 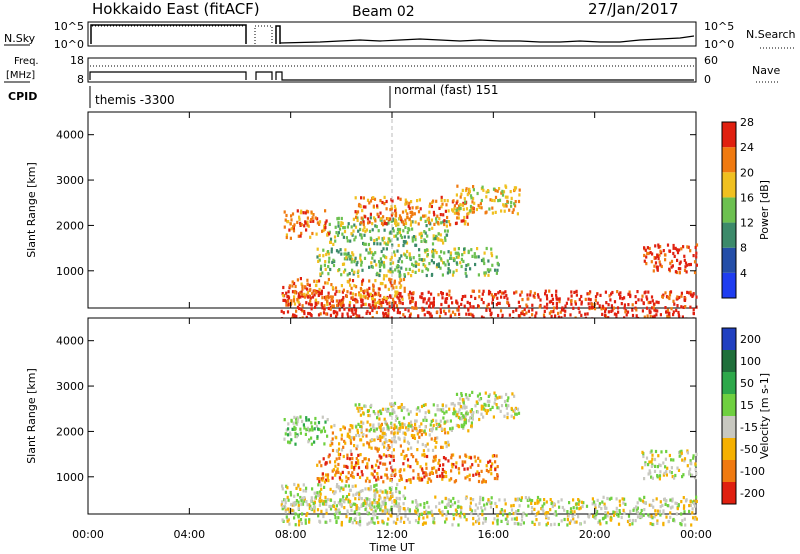 I want to click on nsky-tick-bottom: 10^0, so click(x=69, y=44).